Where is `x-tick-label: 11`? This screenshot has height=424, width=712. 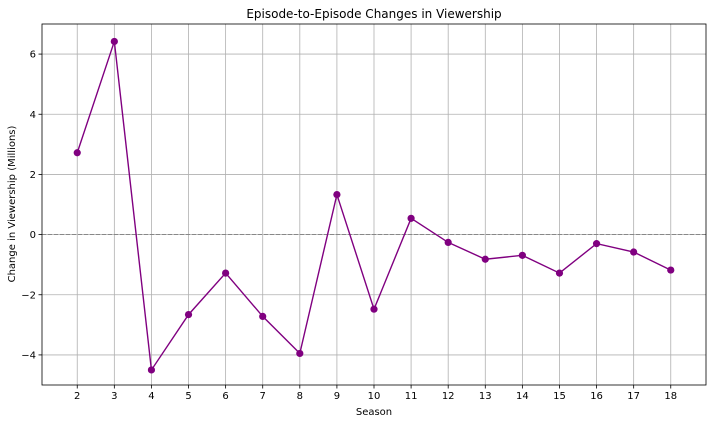 x-tick-label: 11 is located at coordinates (411, 396).